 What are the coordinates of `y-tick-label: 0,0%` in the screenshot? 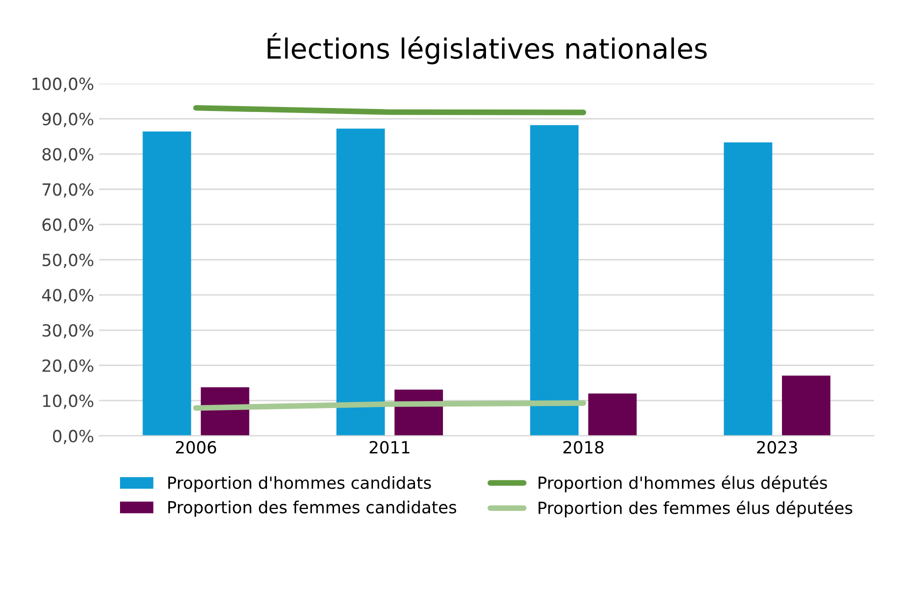 It's located at (73, 437).